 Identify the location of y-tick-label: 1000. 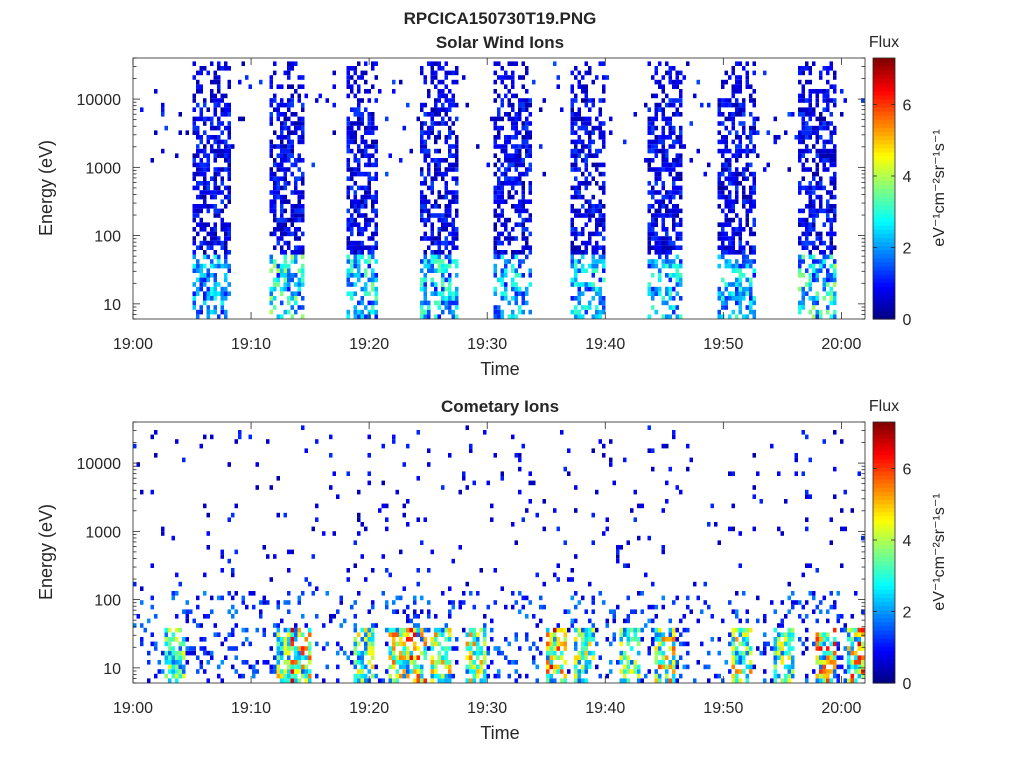
(103, 532).